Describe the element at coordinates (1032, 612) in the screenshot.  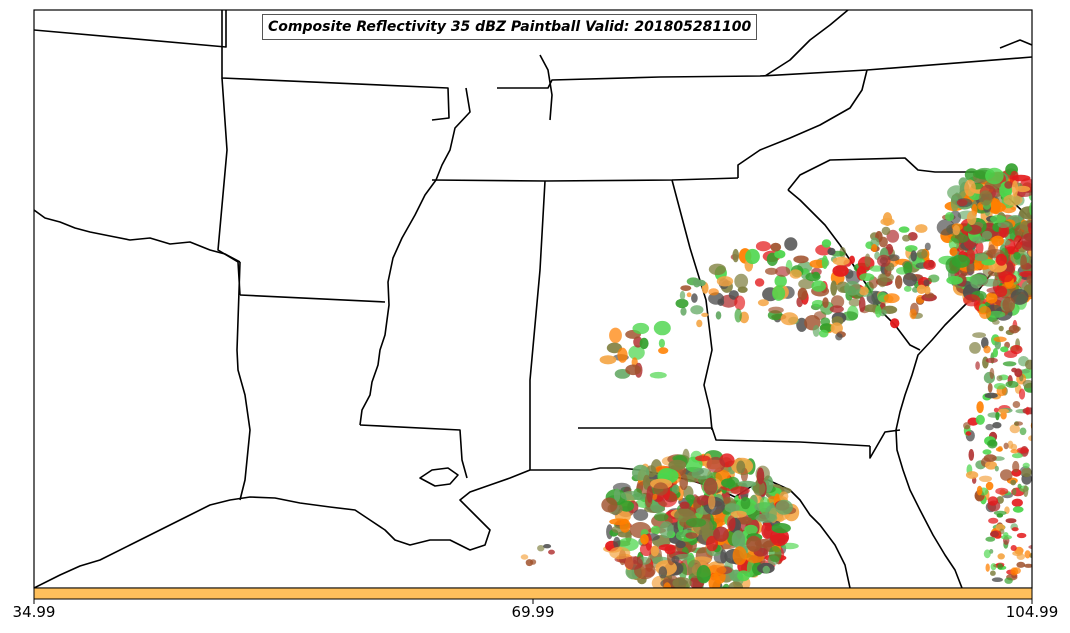
I see `colorbar-tick-label-max: 104.99` at that location.